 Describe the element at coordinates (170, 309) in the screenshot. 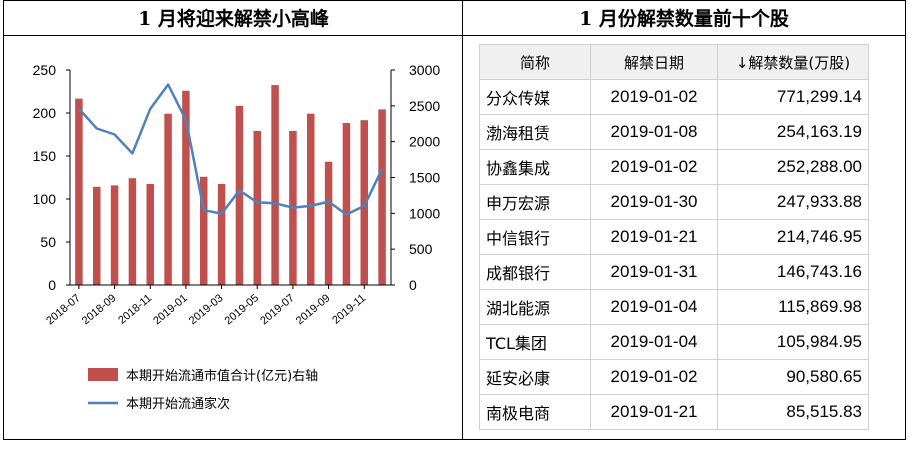

I see `x-tick-label: 2019-01` at that location.